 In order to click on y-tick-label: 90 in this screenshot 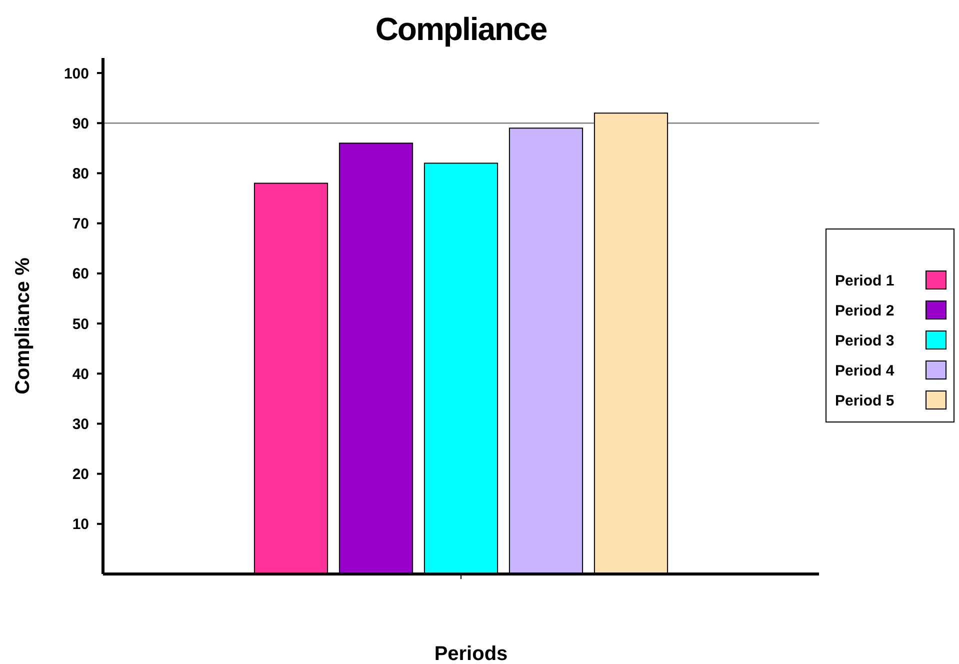, I will do `click(80, 123)`.